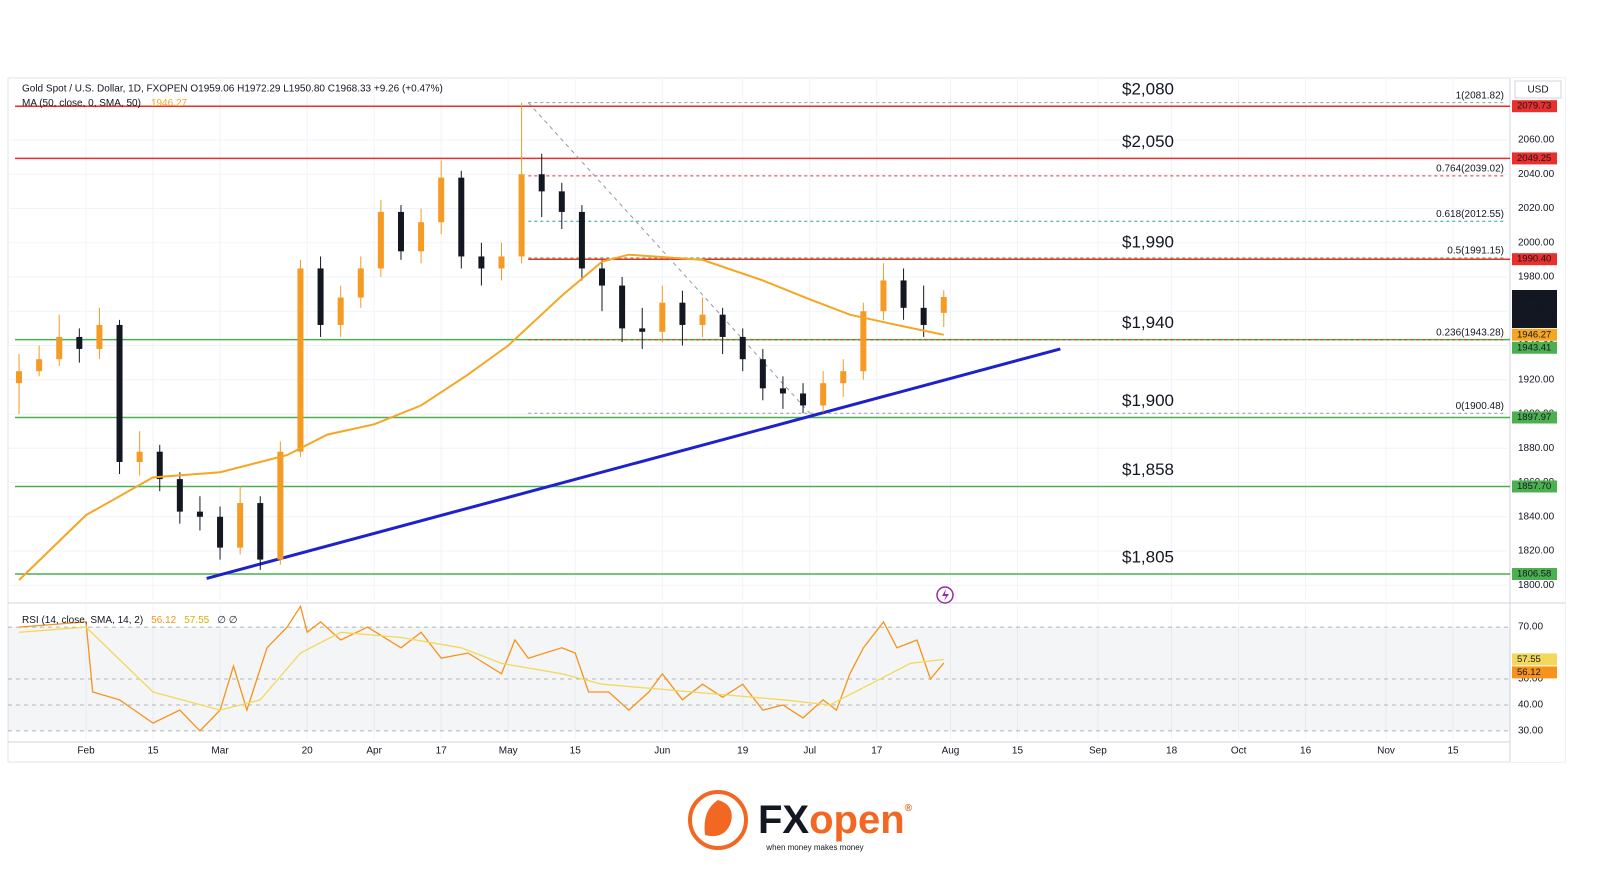 The image size is (1600, 879). What do you see at coordinates (1148, 556) in the screenshot?
I see `level-caption: $1,805` at bounding box center [1148, 556].